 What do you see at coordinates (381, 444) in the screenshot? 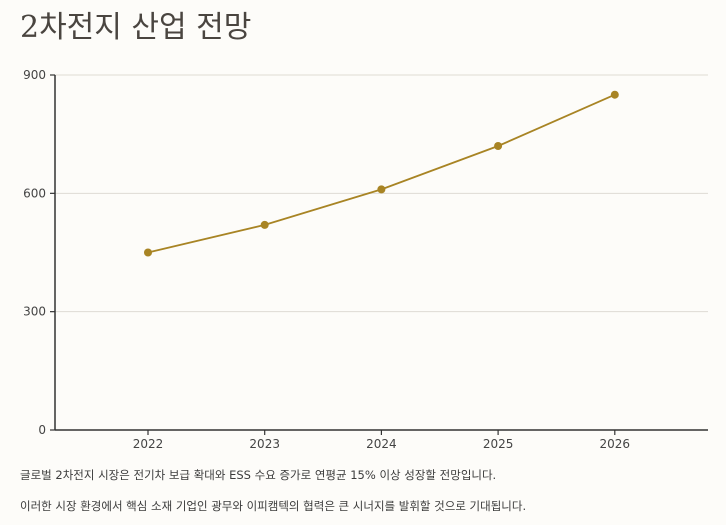
I see `x-tick-label-2024: 2024` at bounding box center [381, 444].